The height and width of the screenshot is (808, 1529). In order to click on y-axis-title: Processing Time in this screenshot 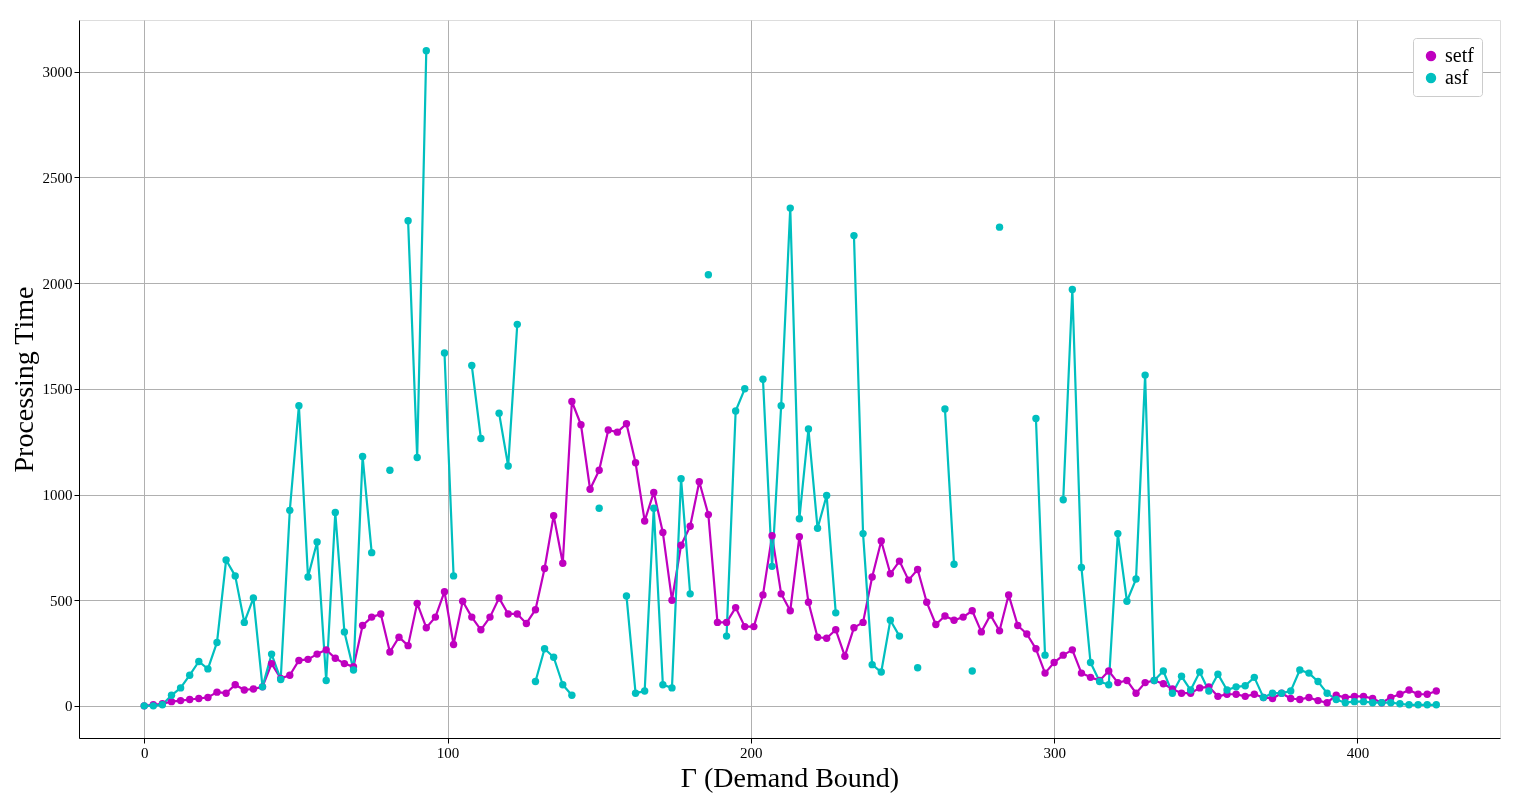, I will do `click(23, 379)`.